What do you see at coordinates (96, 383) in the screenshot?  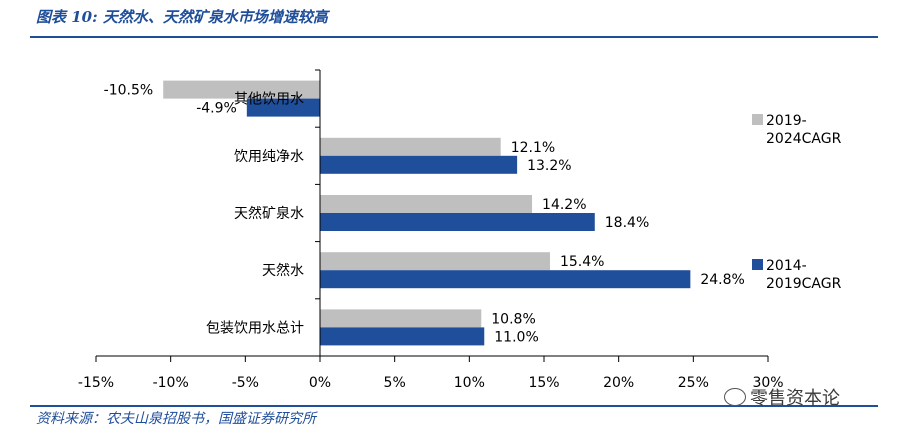 I see `x-tick-label-0: -15%` at bounding box center [96, 383].